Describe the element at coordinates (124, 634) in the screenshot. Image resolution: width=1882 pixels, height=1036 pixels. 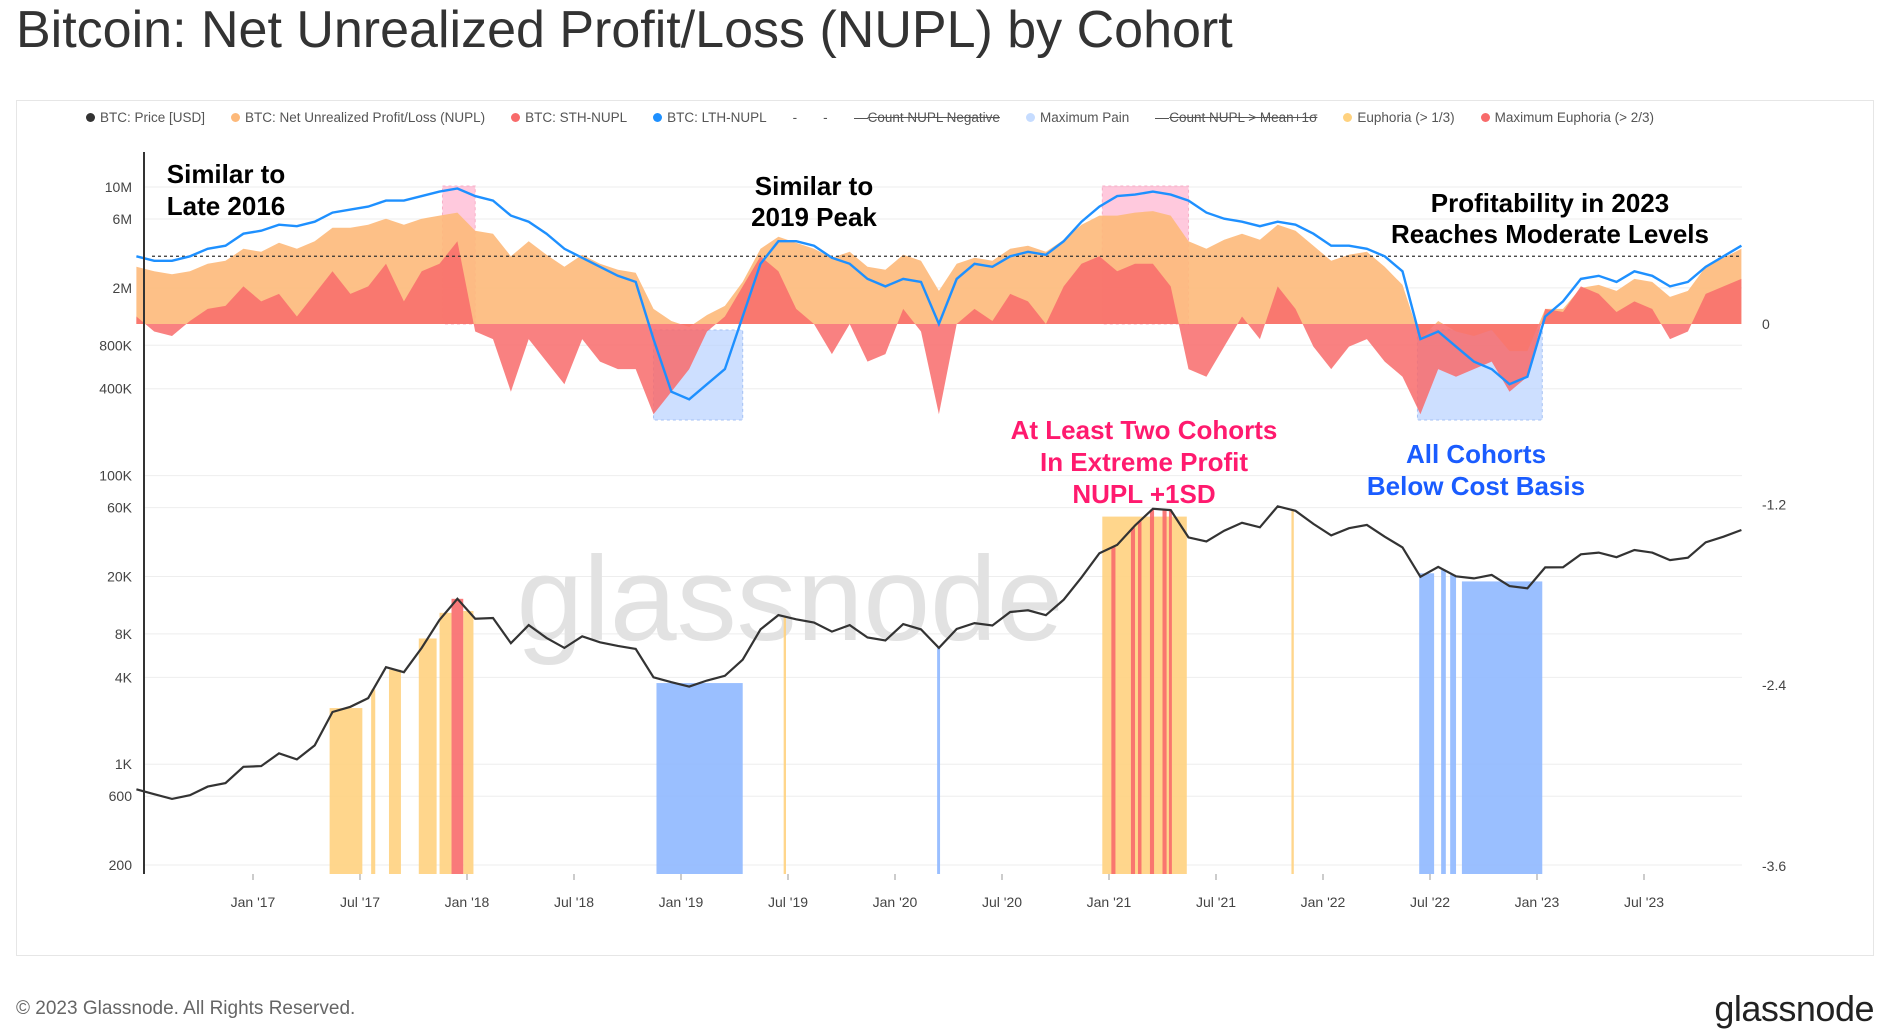
I see `left-tick-label: 8K` at that location.